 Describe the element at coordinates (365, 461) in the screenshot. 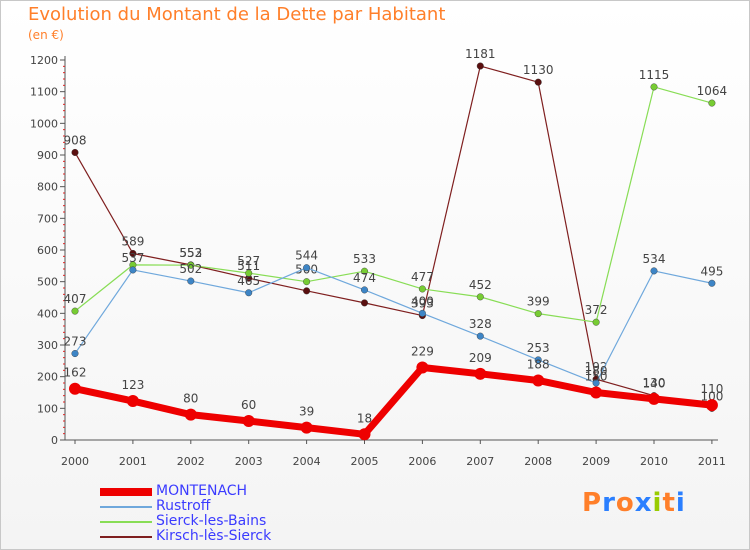

I see `x-tick-label: 2005` at that location.